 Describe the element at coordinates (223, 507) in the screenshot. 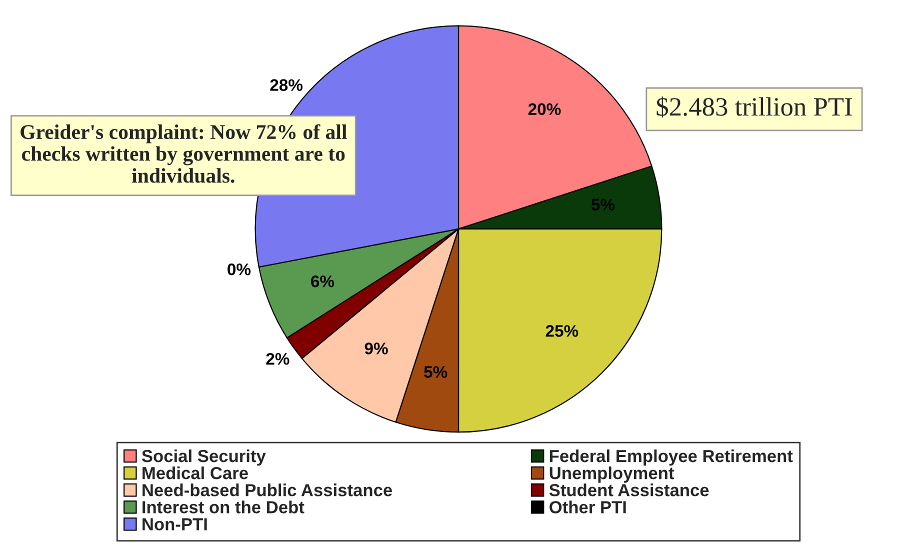

I see `legend-label: Interest on the Debt` at that location.